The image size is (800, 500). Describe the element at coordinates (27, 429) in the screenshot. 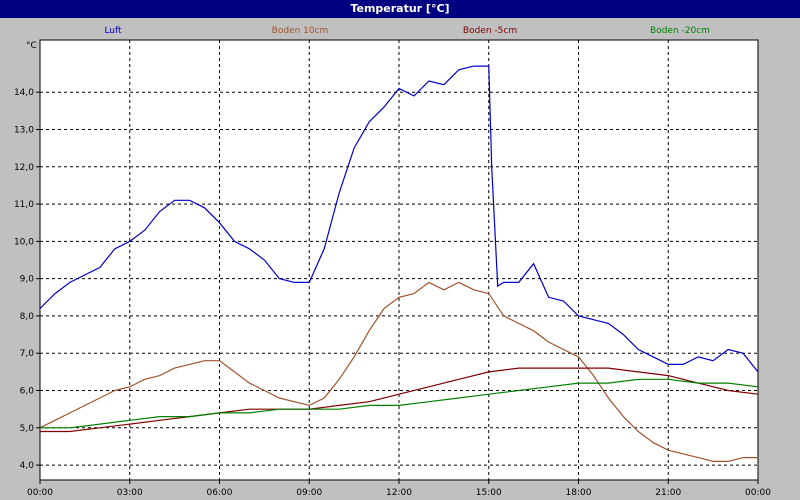

I see `y-tick-label: 5,0` at that location.